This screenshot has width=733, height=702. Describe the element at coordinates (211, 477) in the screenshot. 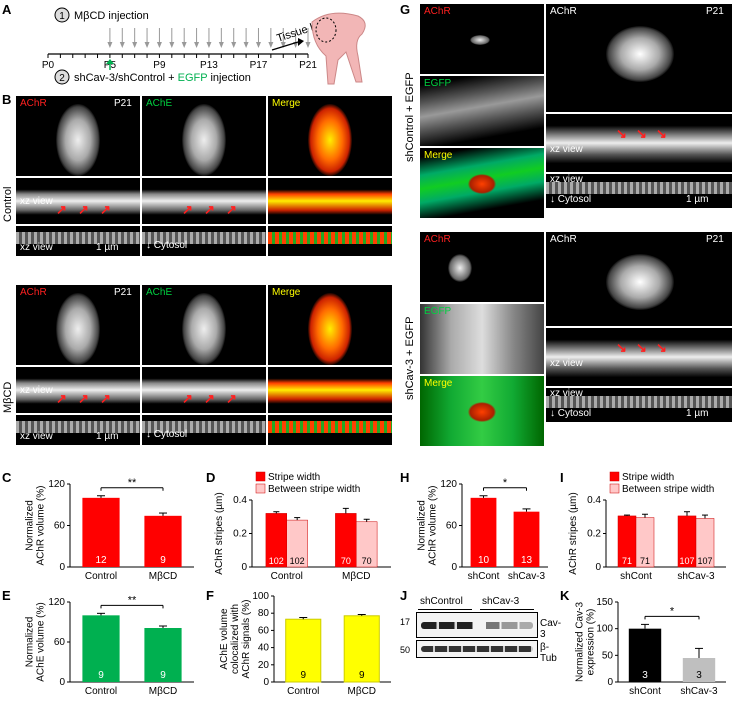

I see `panel-letter-d: D` at that location.